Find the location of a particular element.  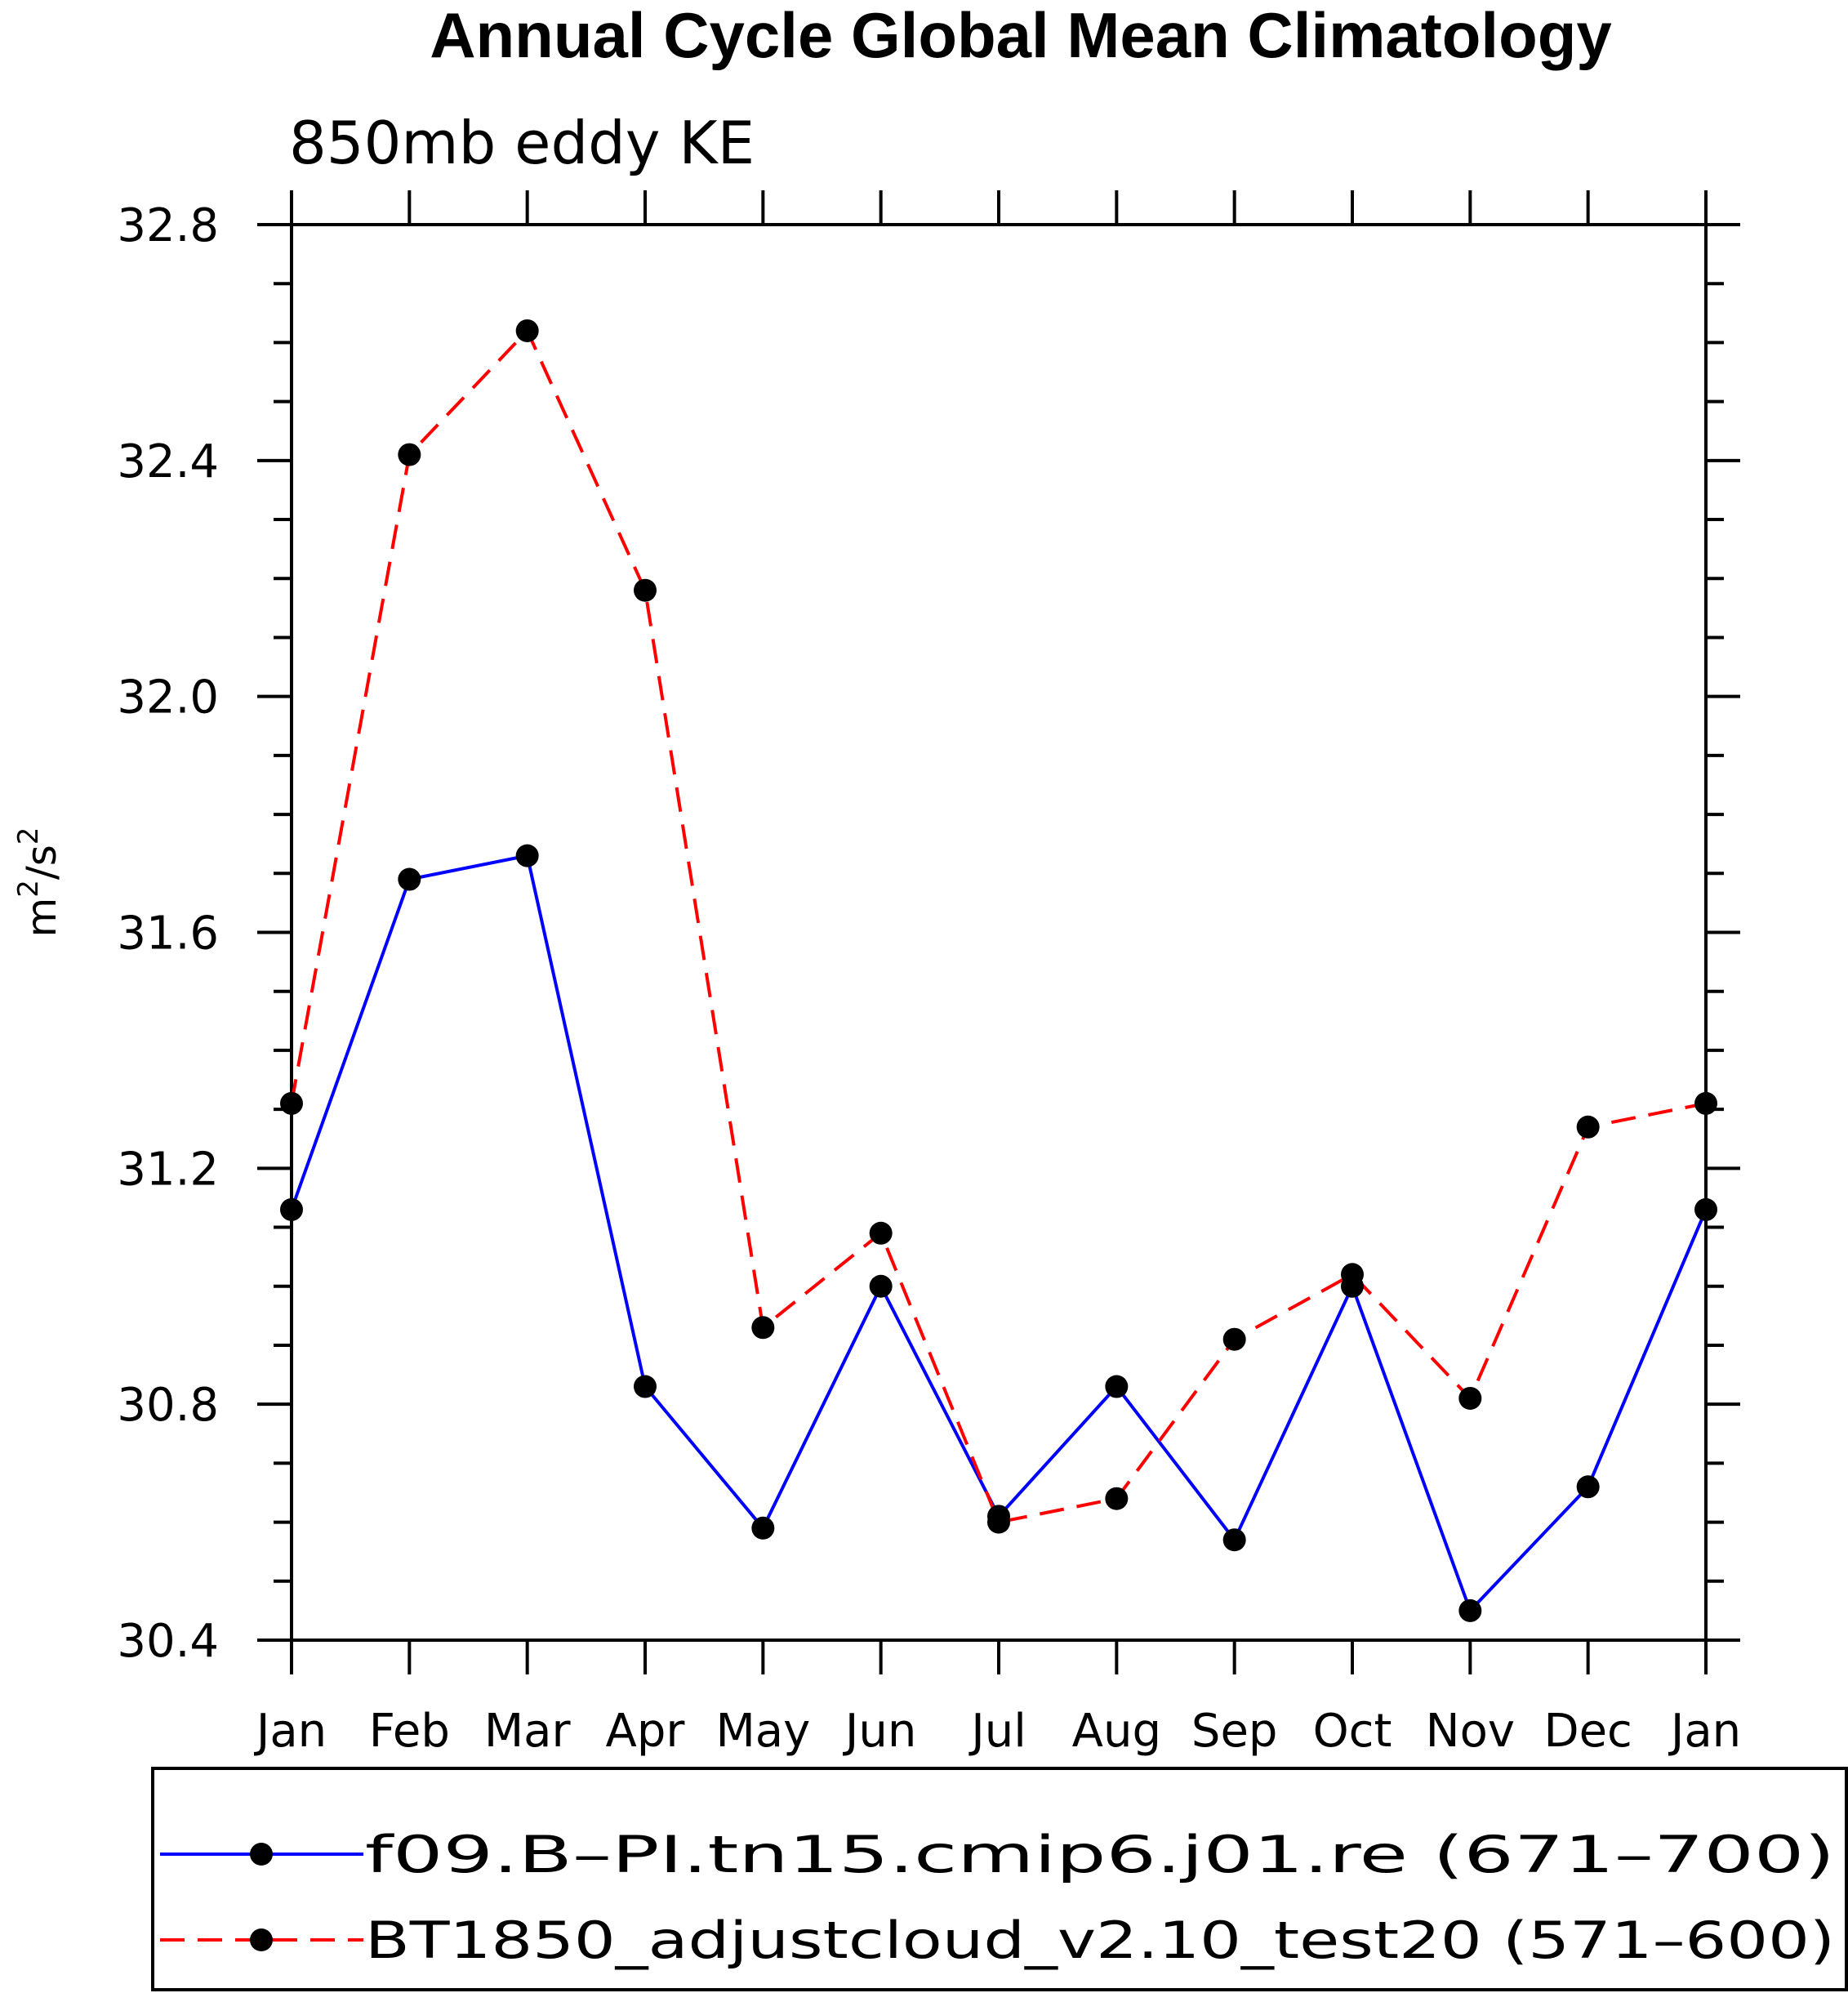

x-tick-label: Aug is located at coordinates (1116, 1731).